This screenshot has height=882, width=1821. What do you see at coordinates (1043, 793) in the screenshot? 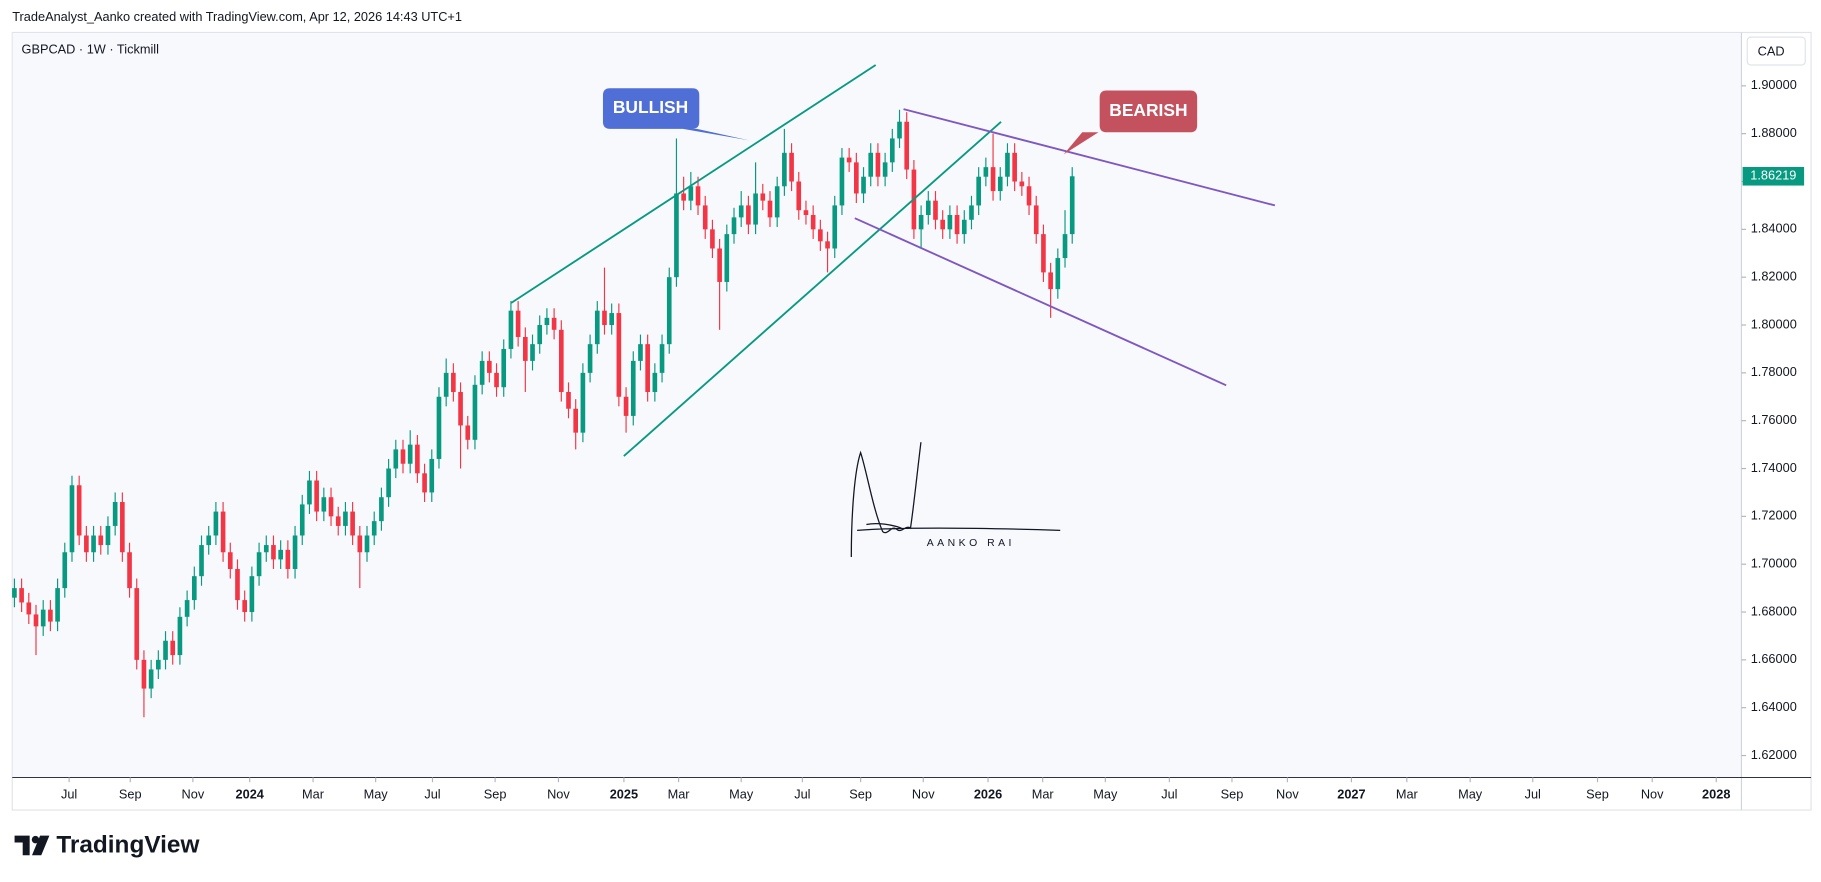
I see `x-tick-label: Mar` at bounding box center [1043, 793].